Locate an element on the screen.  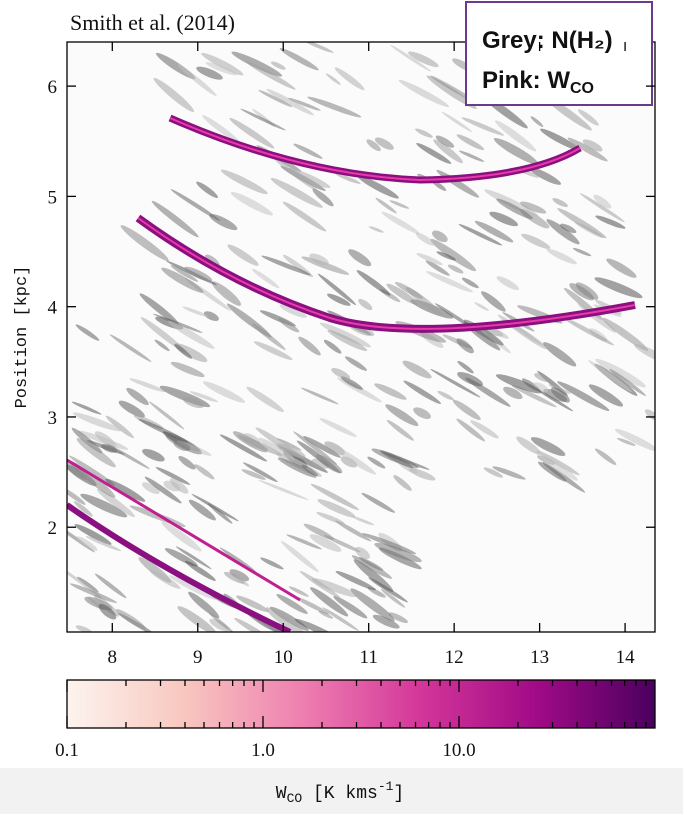
x-tick-label: 8 is located at coordinates (113, 657).